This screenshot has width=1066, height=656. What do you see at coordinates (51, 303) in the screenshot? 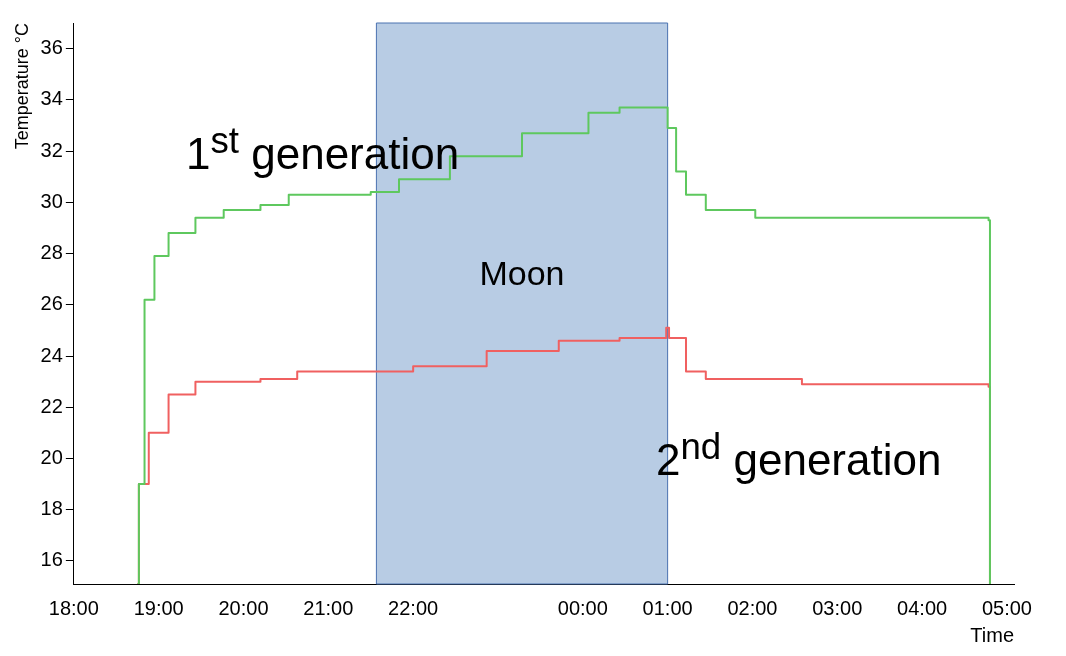
I see `y-tick-label: 26` at bounding box center [51, 303].